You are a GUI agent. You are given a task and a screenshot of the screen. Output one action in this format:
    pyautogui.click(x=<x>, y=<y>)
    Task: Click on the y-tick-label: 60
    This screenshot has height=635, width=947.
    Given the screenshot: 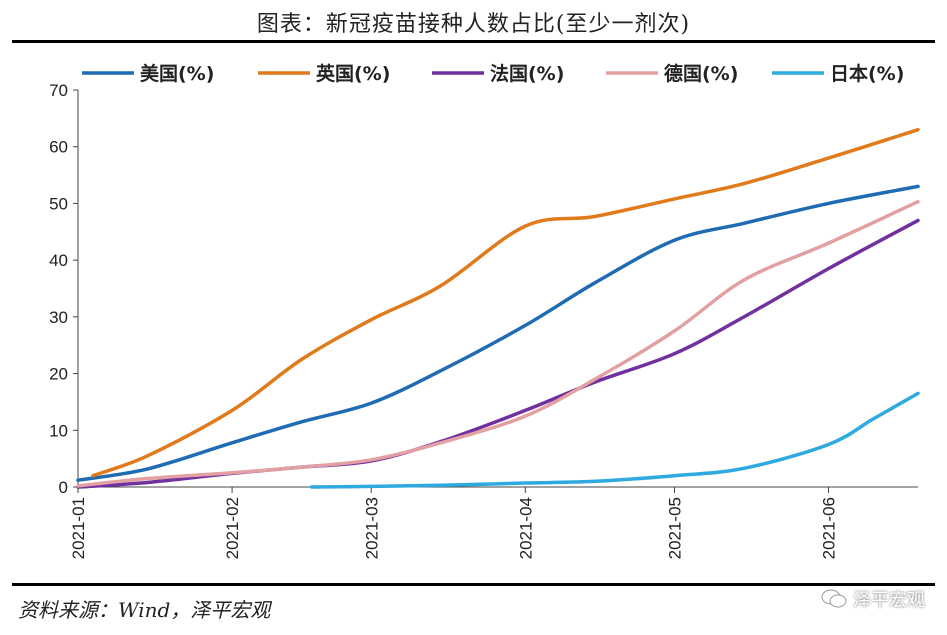 What is the action you would take?
    pyautogui.click(x=58, y=147)
    